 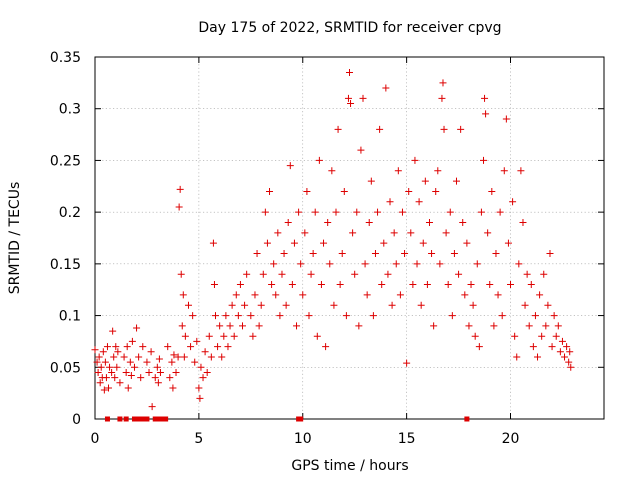 I want to click on y-tick-label: 0.2, so click(x=70, y=213).